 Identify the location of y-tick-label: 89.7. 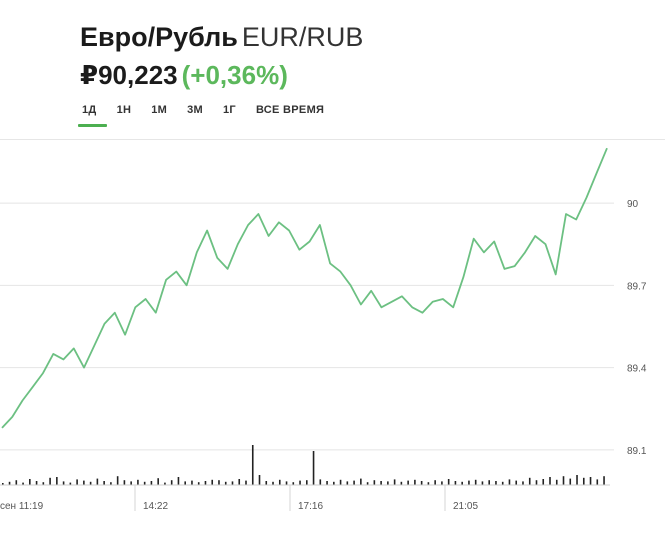
(637, 286).